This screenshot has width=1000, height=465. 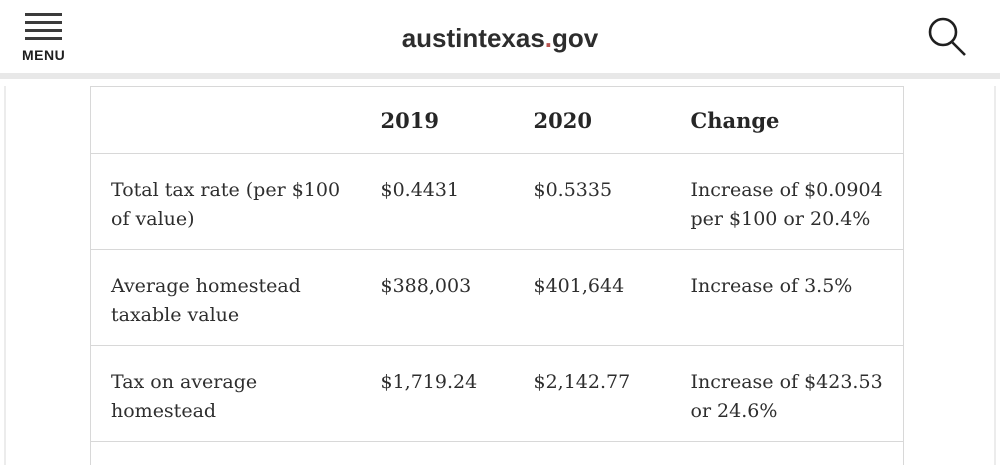 I want to click on column-header-blank, so click(x=225, y=120).